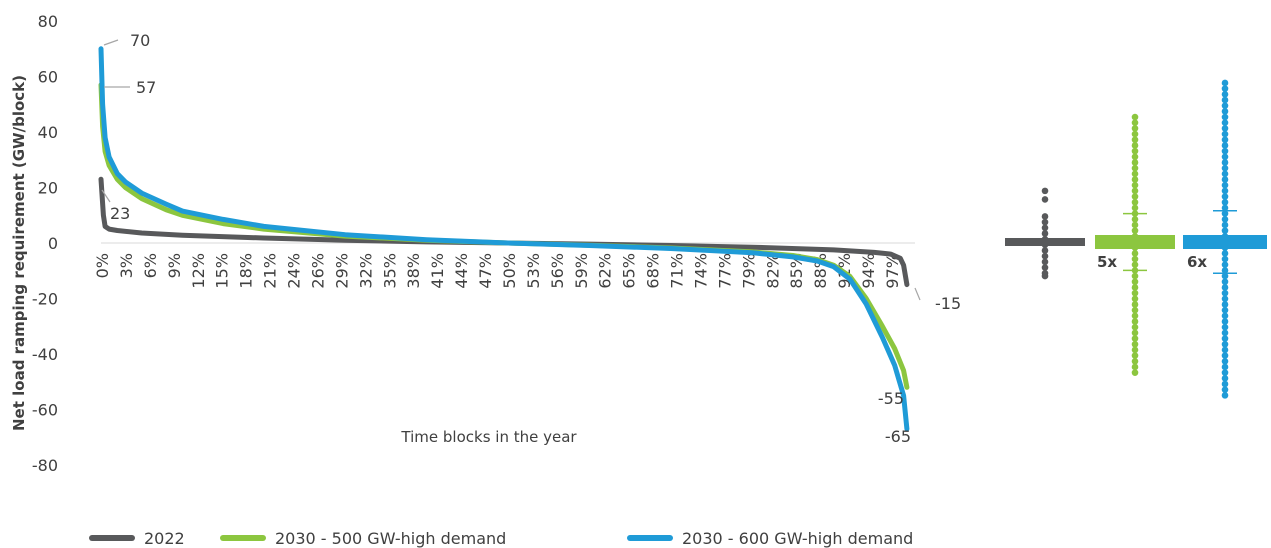 This screenshot has width=1271, height=548. Describe the element at coordinates (365, 271) in the screenshot. I see `x-tick-label: 32%` at that location.